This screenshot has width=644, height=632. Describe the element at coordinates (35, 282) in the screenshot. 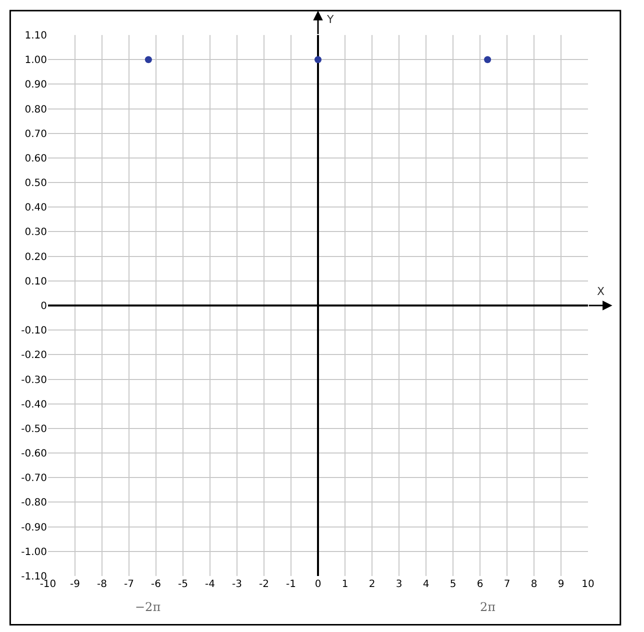

I see `y-tick-label: 0.10` at that location.